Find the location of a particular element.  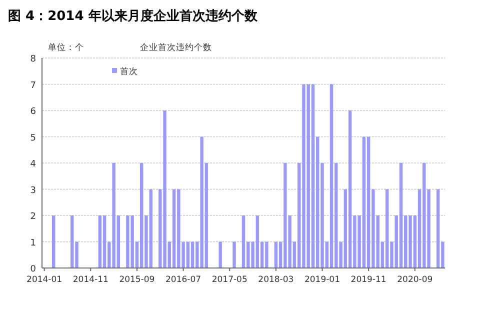

y-axis-title: 单位：个 is located at coordinates (66, 47).